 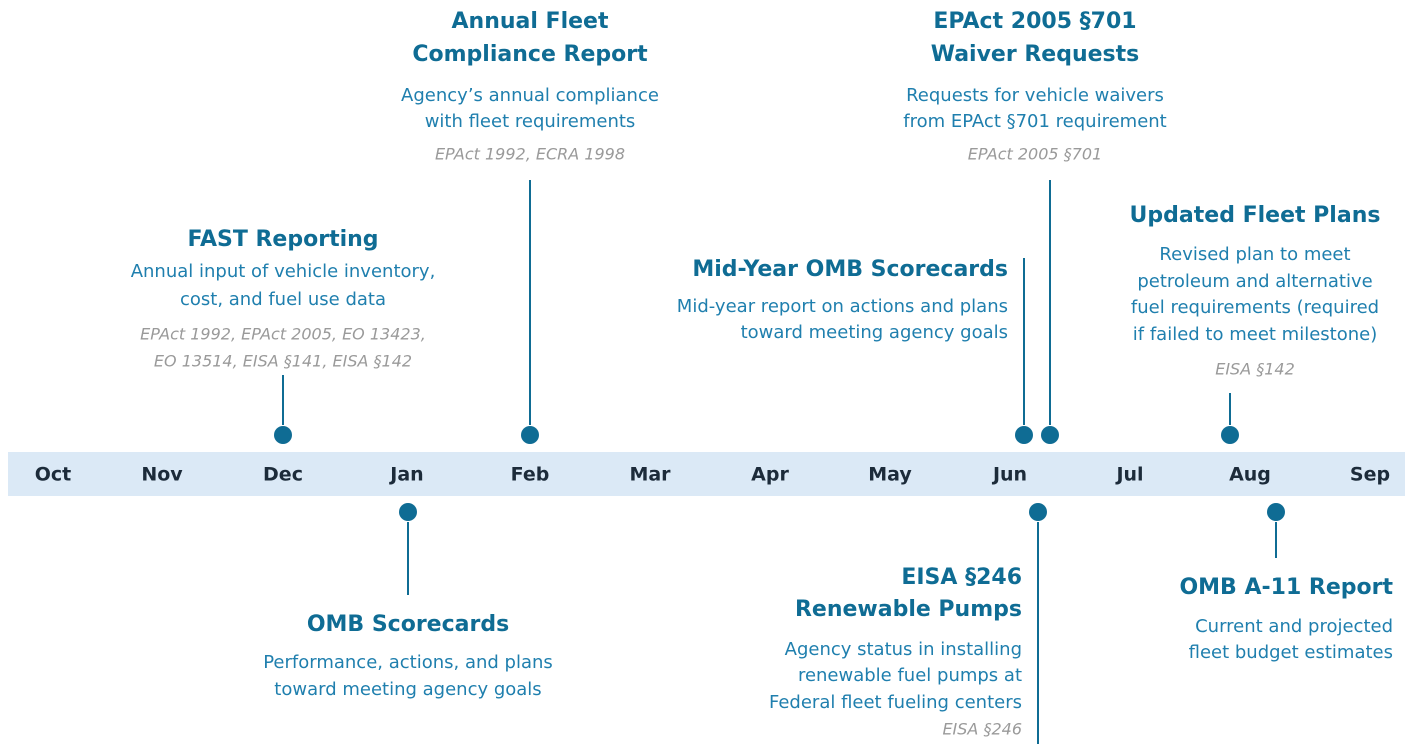 I want to click on month-label: Nov, so click(x=162, y=475).